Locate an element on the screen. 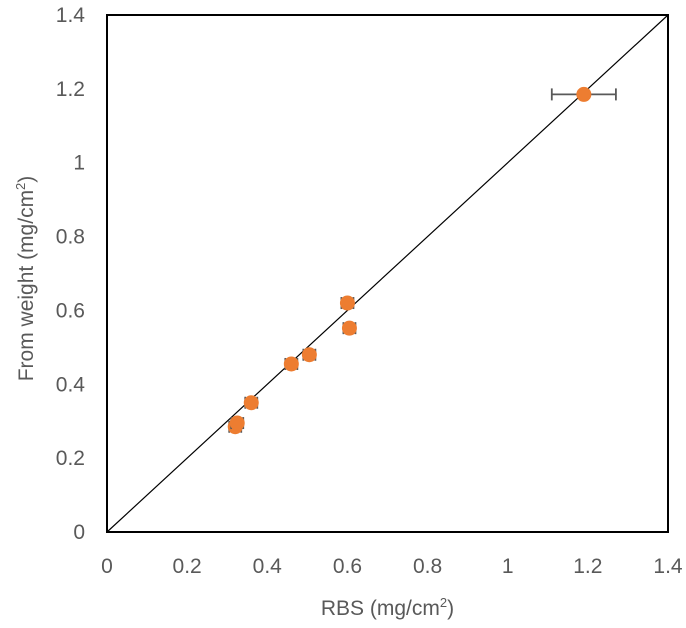 The image size is (686, 628). y-tick-label: 1.2 is located at coordinates (70, 89).